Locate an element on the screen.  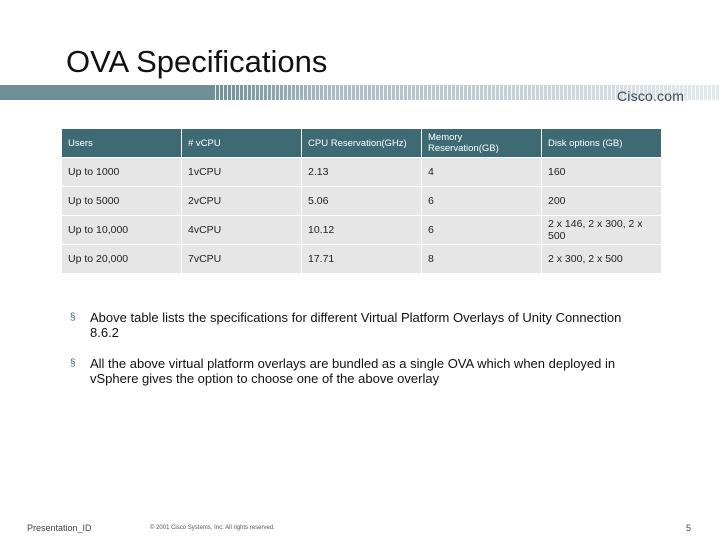
table-cell: 10.12 is located at coordinates (362, 230).